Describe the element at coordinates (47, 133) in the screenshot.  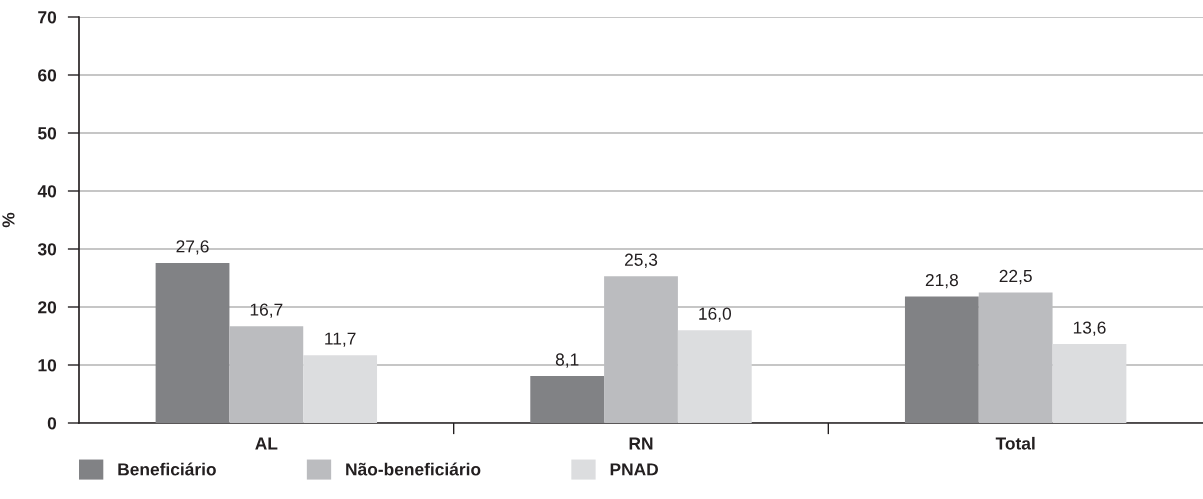
I see `y-tick-label: 50` at that location.